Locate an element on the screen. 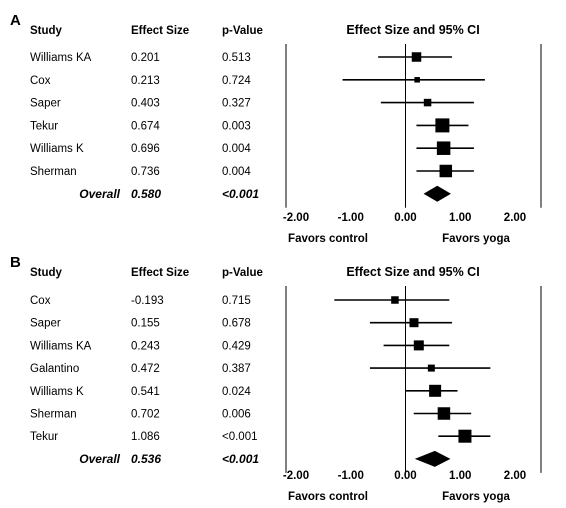  study-p-value: 0.715 is located at coordinates (236, 301).